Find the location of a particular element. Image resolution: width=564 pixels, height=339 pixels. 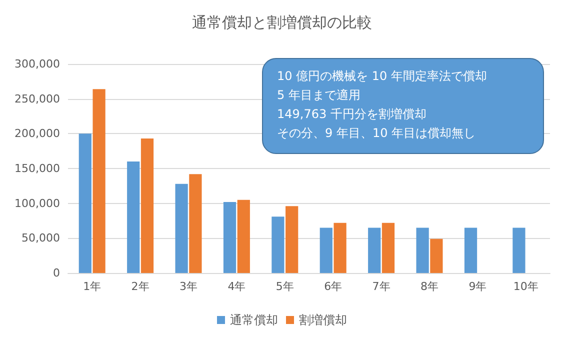

y-tick-label: 250,000 is located at coordinates (37, 99).